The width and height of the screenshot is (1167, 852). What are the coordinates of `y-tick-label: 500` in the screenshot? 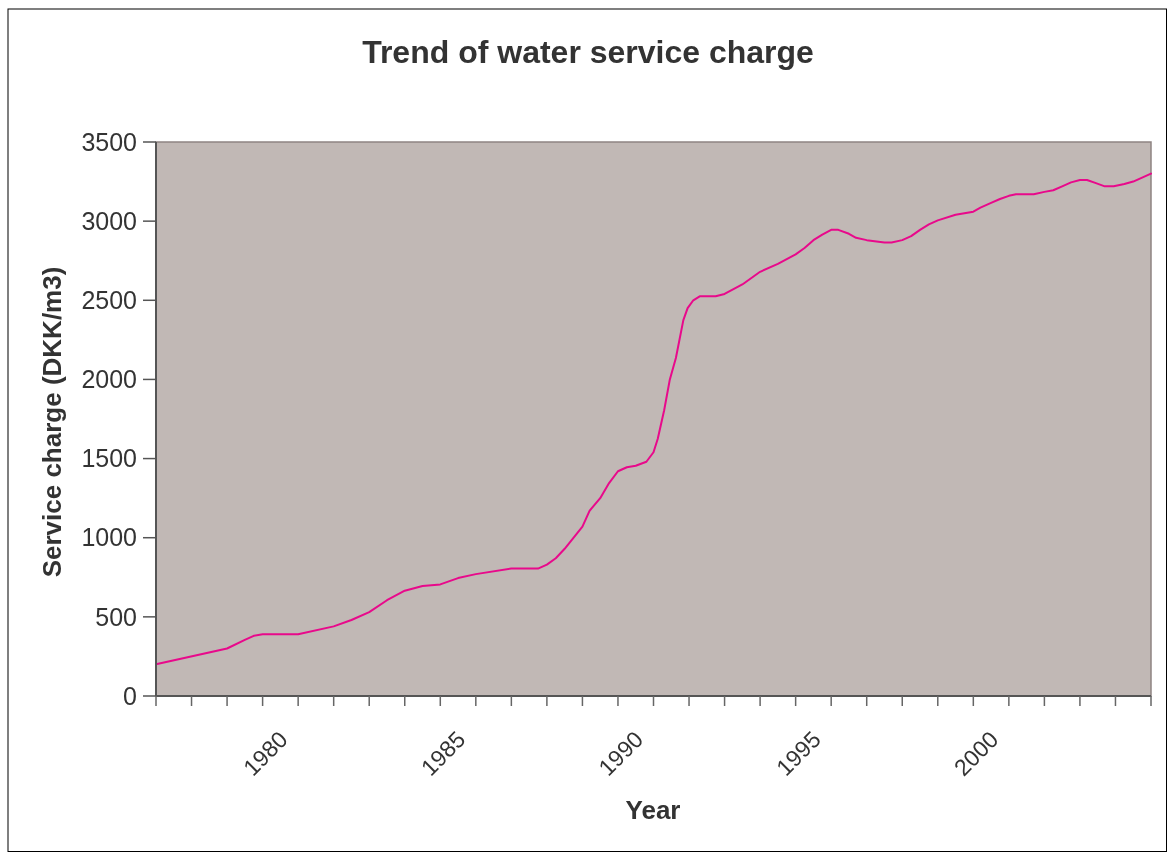 It's located at (116, 616).